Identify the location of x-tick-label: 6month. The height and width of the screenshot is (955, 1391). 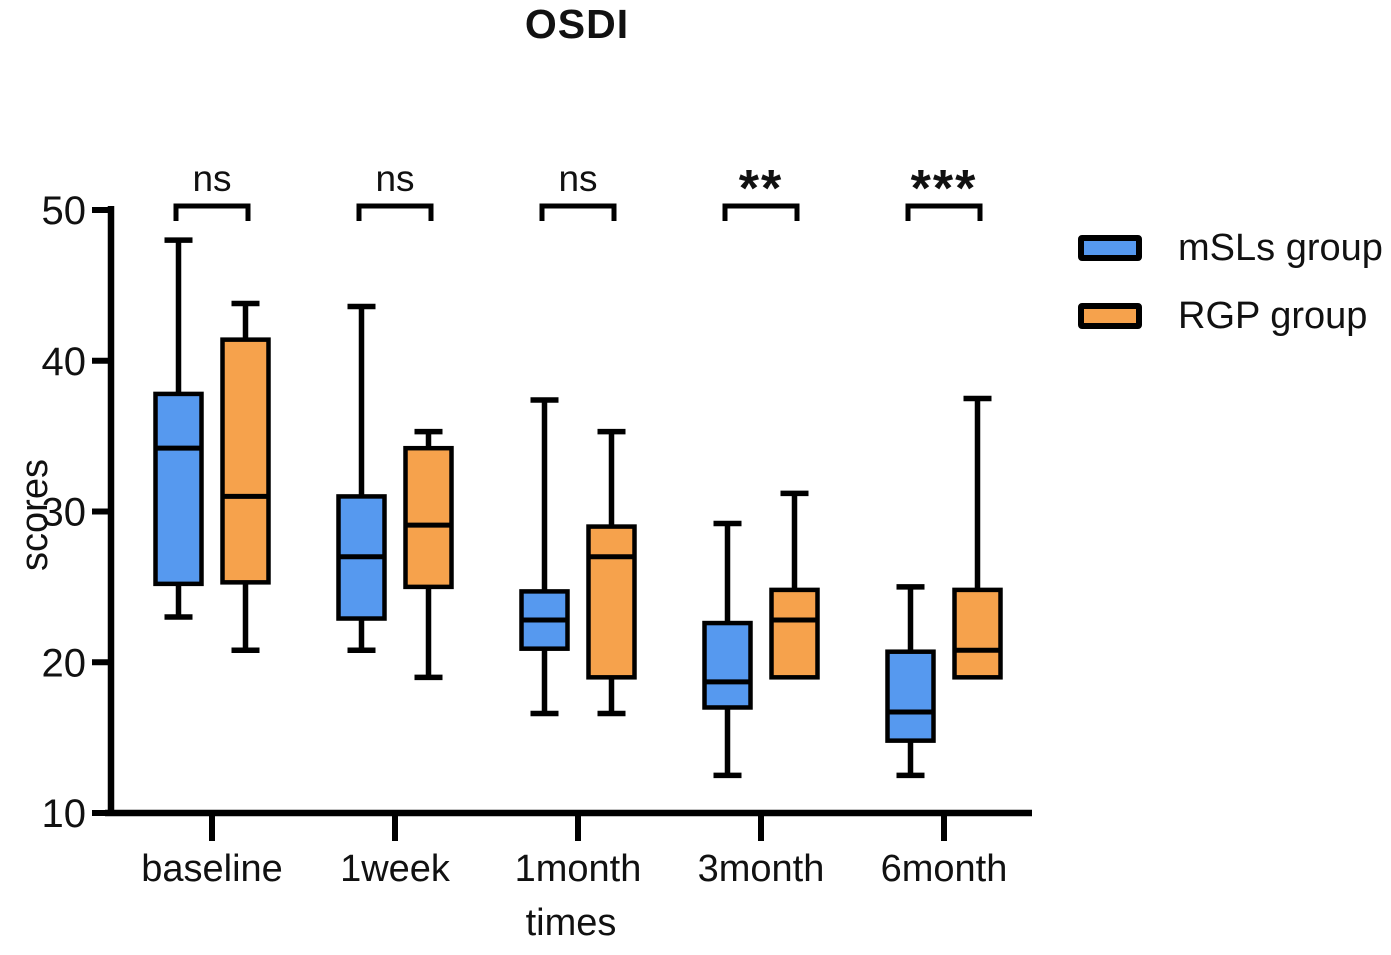
(944, 869).